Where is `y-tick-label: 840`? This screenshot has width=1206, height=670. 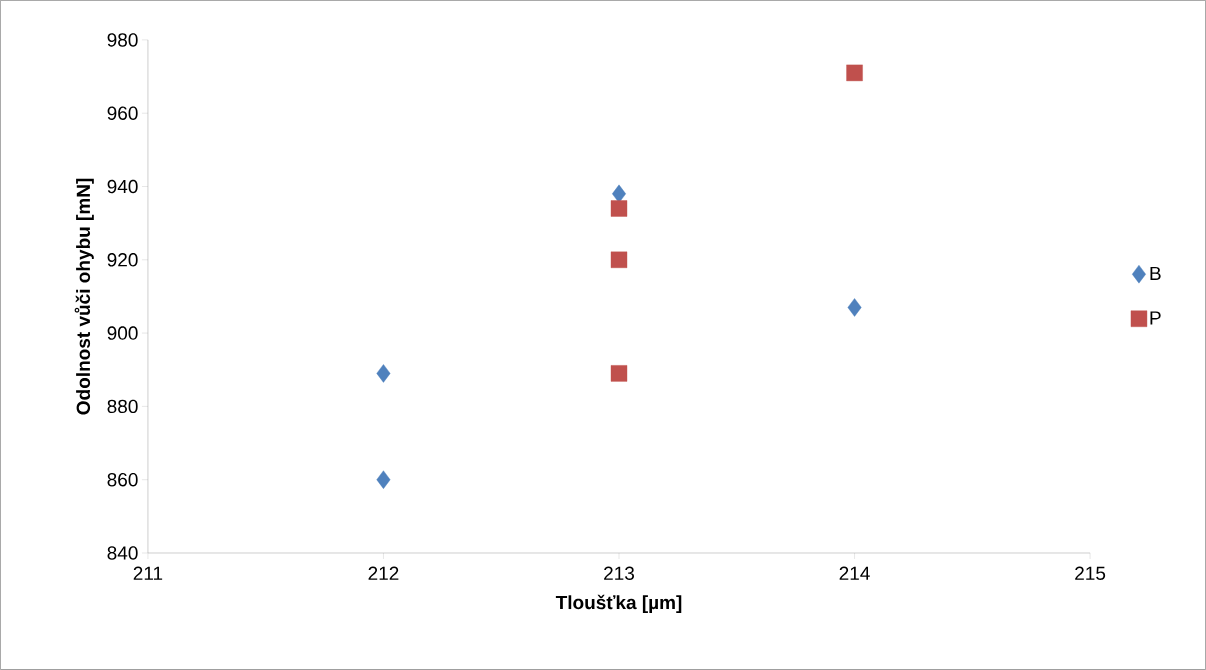 y-tick-label: 840 is located at coordinates (122, 553).